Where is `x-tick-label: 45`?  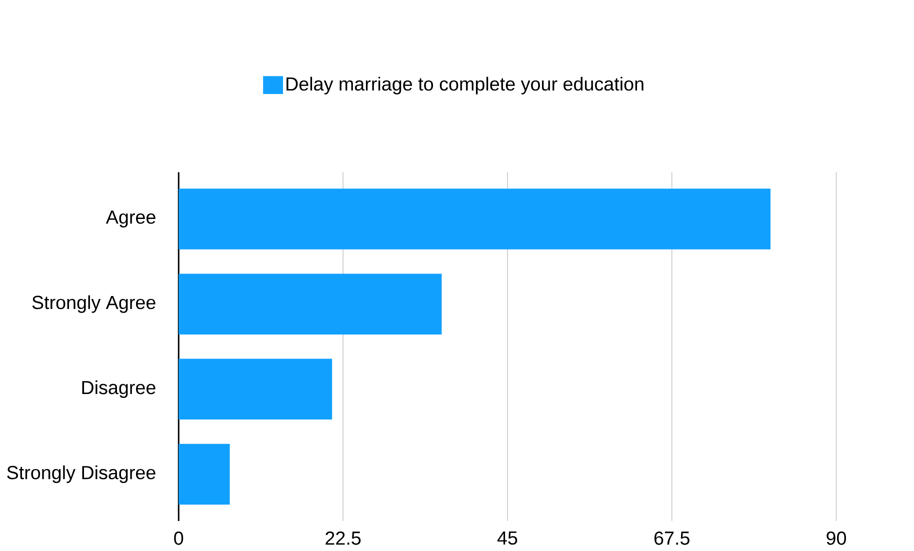 x-tick-label: 45 is located at coordinates (507, 538).